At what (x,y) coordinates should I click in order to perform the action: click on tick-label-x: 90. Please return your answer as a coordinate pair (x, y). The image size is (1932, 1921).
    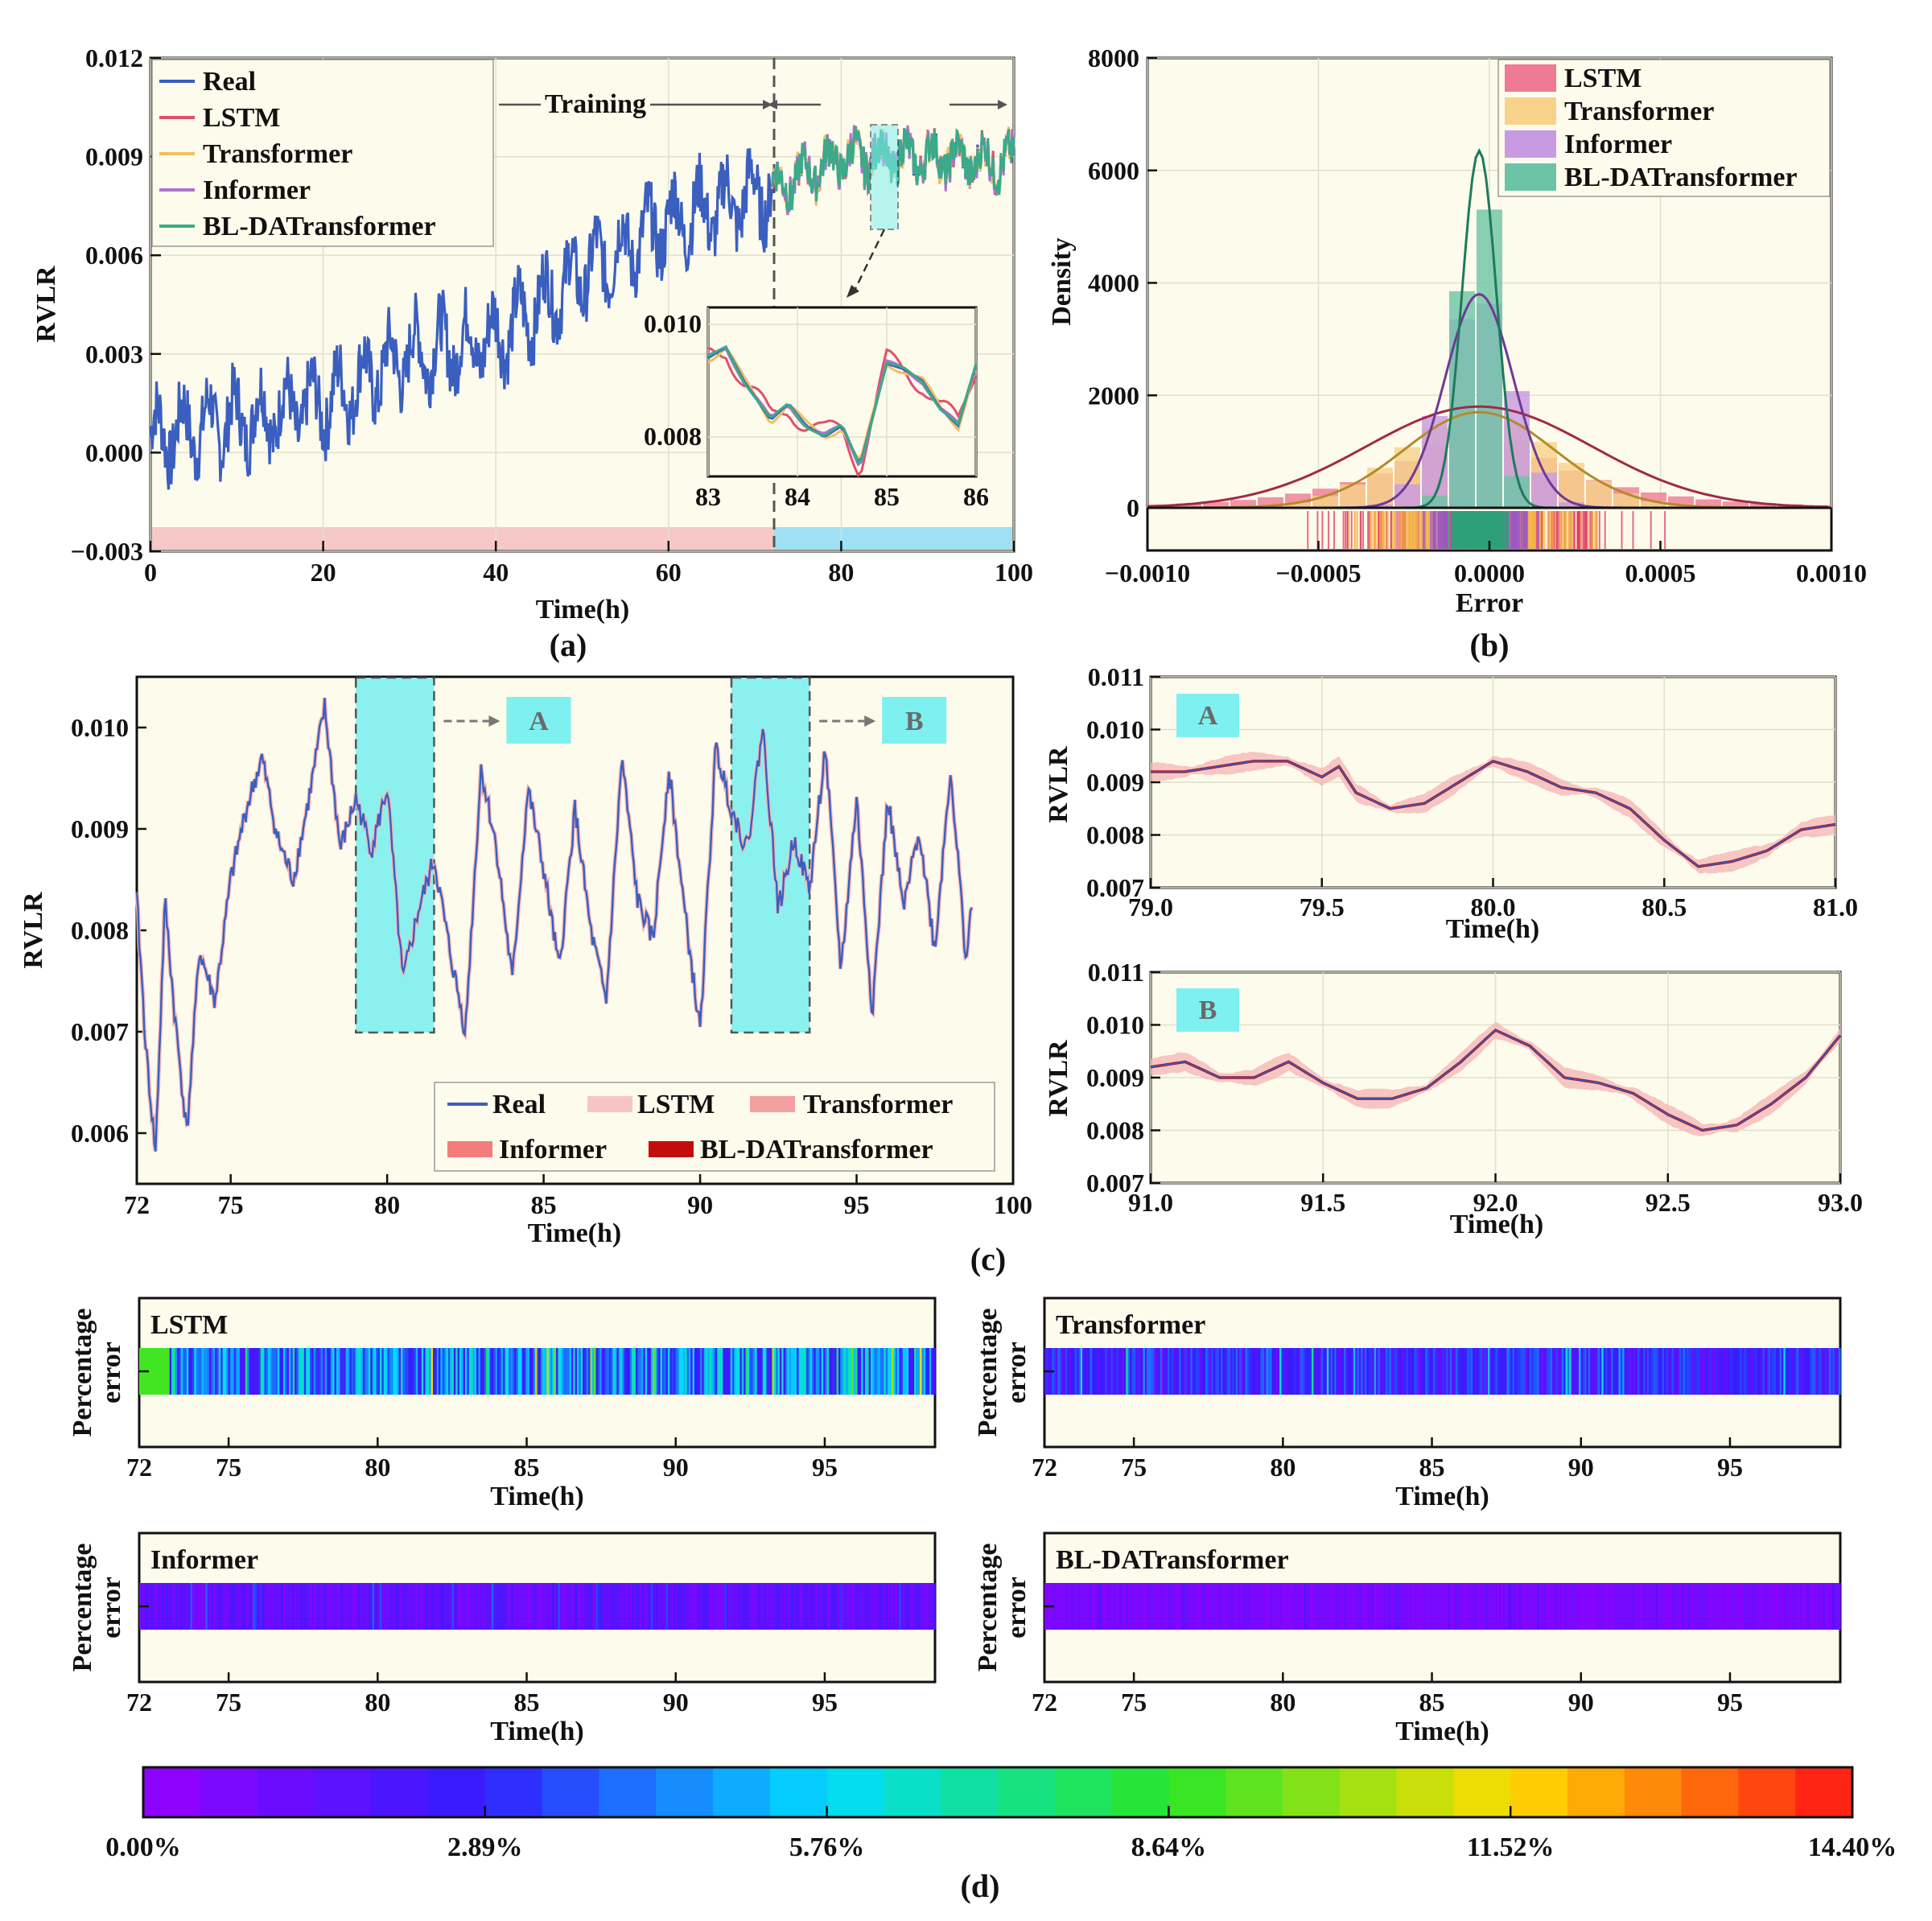
    Looking at the image, I should click on (700, 1204).